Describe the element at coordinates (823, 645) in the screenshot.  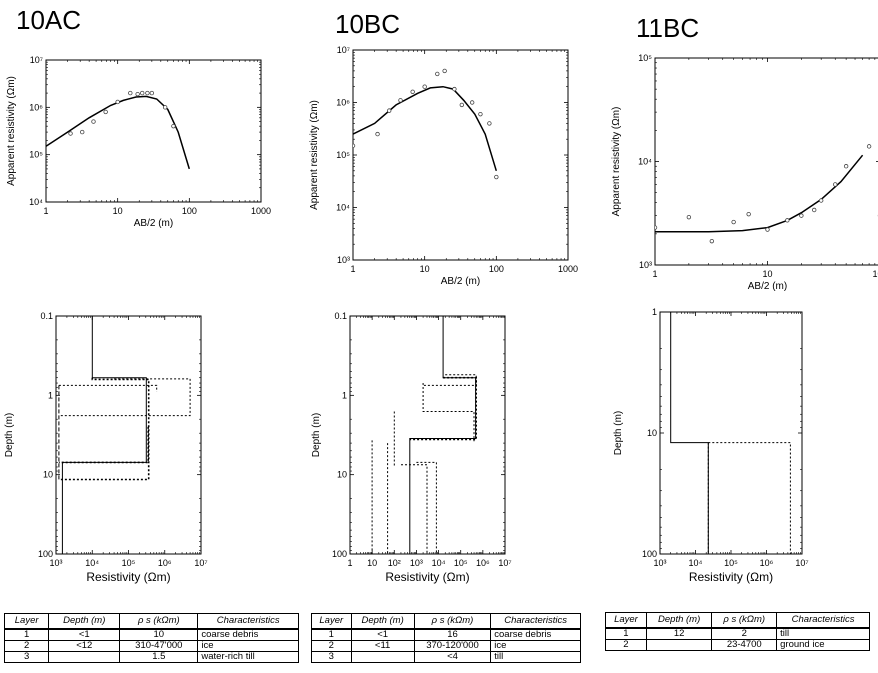
I see `table-cell: ground ice` at that location.